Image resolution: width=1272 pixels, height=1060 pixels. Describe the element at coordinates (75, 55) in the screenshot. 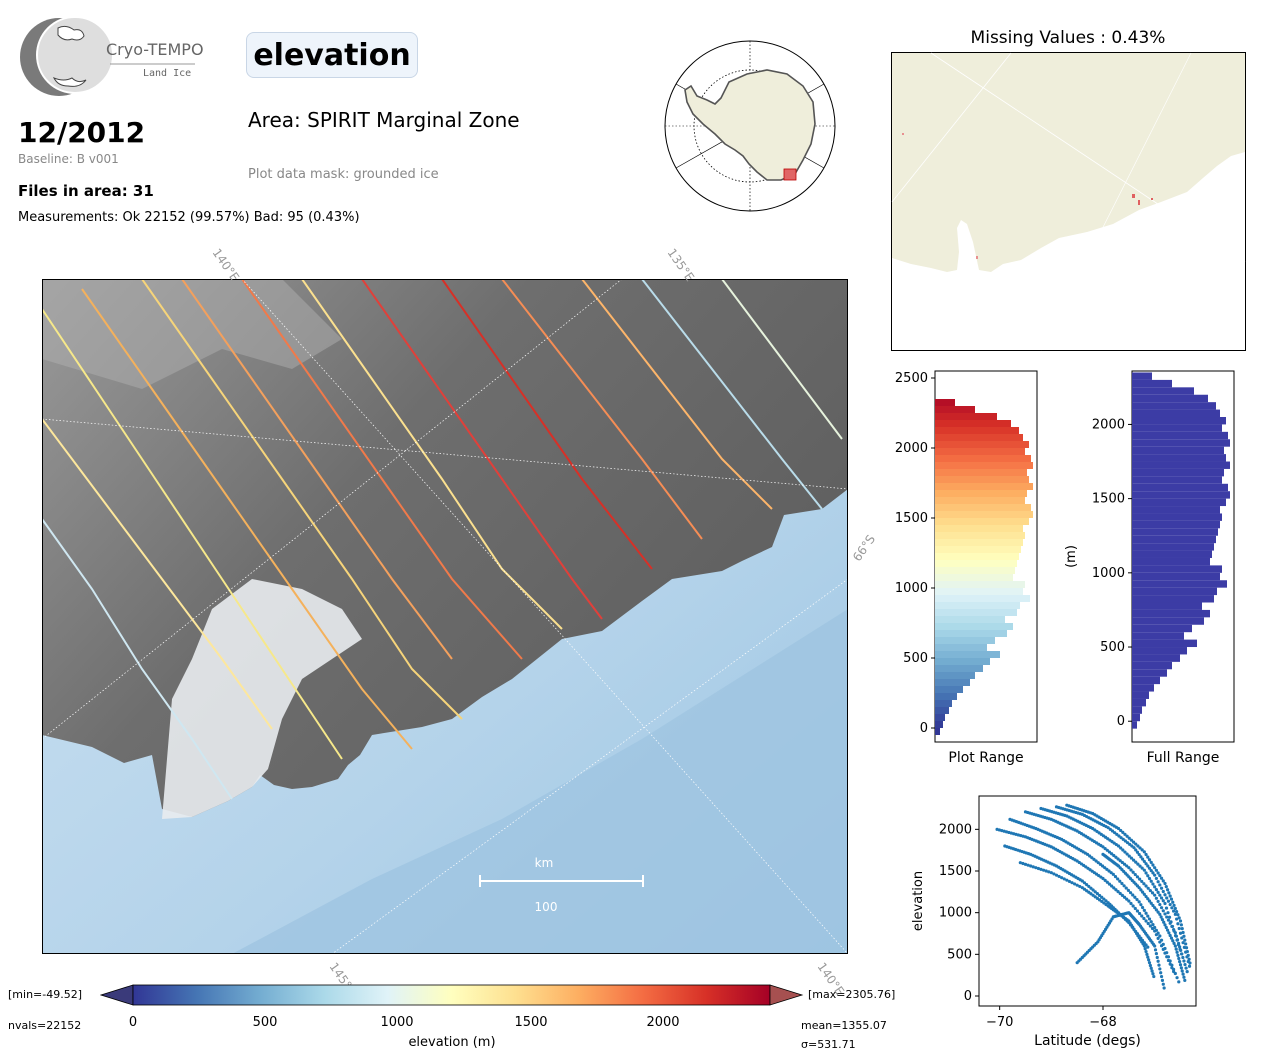

I see `logo-globe` at that location.